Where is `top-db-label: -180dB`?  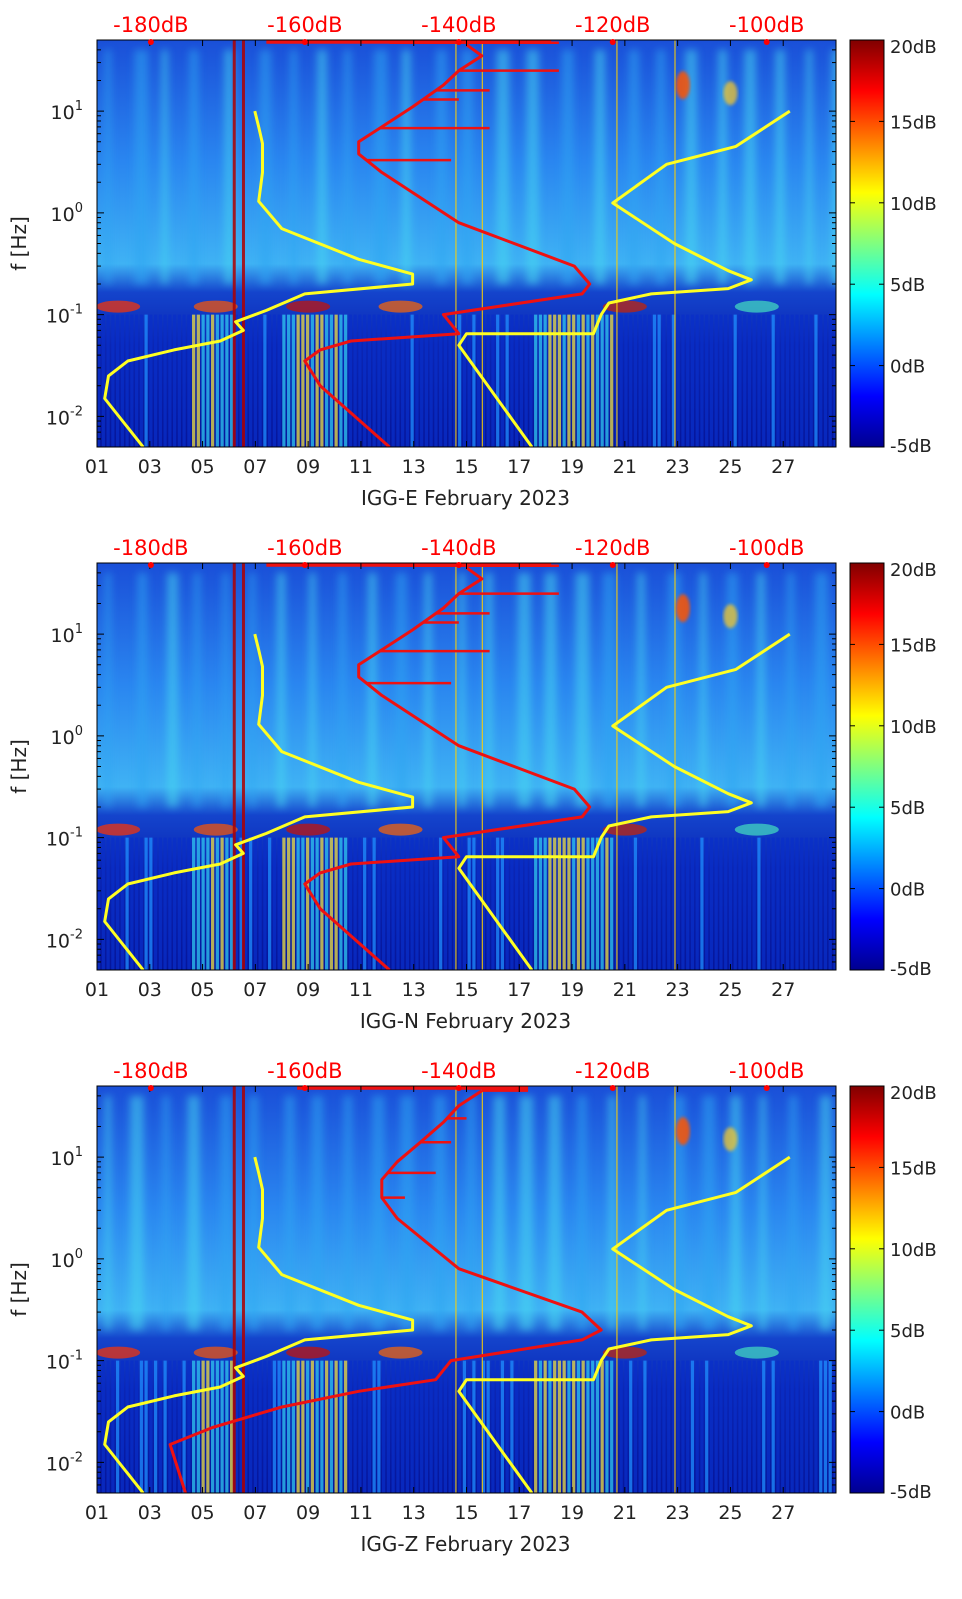
top-db-label: -180dB is located at coordinates (150, 548).